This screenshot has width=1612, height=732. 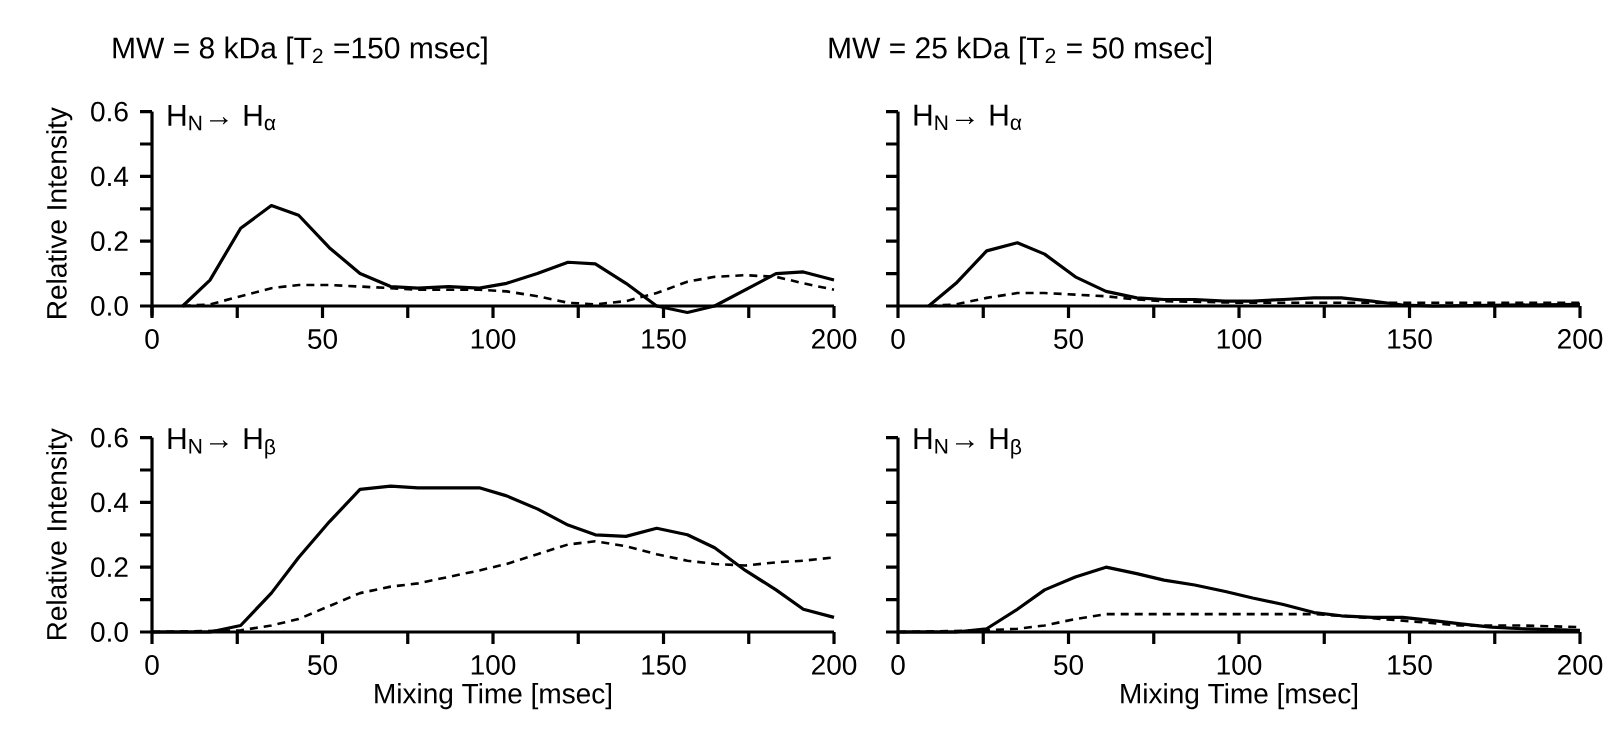 I want to click on chart-title: MW = 25 kDa [T$_{2}$ = 50 msec], so click(x=1020, y=50).